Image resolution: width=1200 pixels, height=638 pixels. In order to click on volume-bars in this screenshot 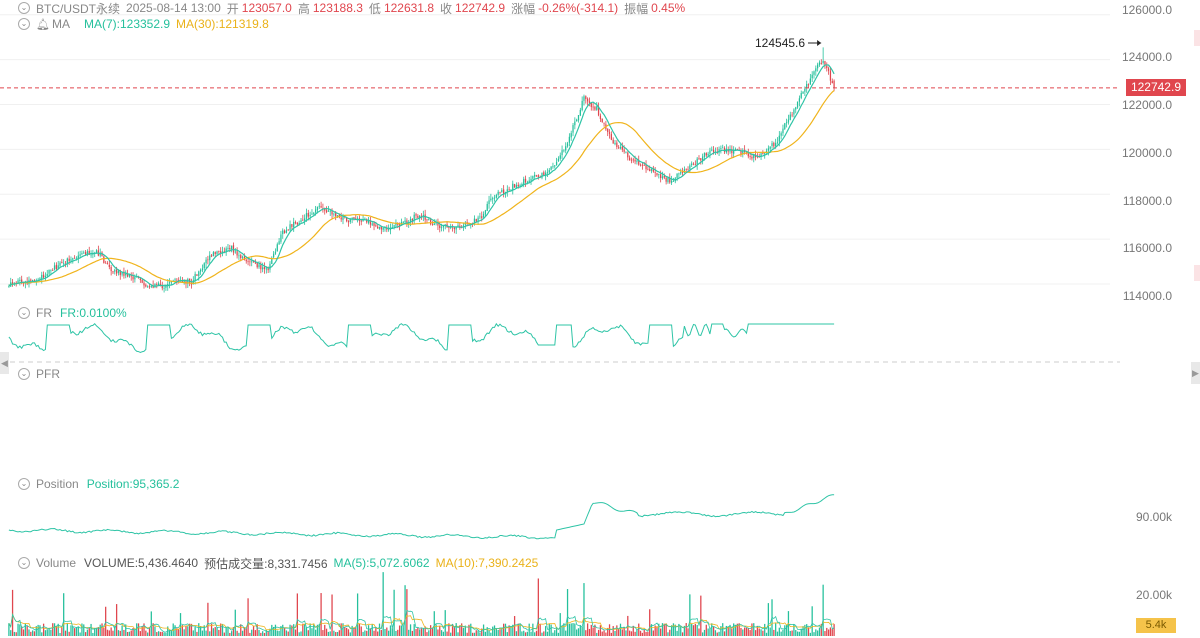, I will do `click(421, 604)`.